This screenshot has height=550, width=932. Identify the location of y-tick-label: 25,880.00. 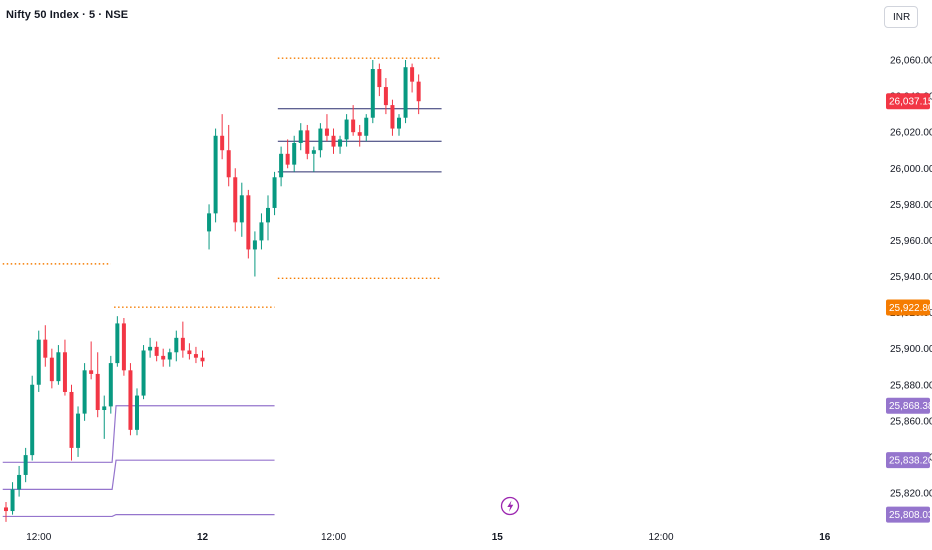
(911, 385).